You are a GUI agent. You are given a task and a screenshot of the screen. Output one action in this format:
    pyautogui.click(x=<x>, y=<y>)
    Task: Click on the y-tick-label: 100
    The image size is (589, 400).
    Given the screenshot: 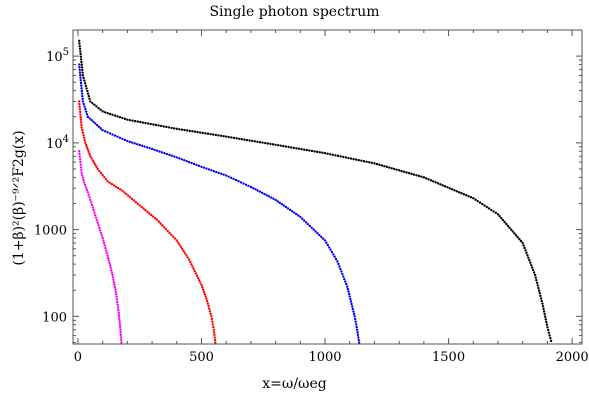 What is the action you would take?
    pyautogui.click(x=54, y=317)
    